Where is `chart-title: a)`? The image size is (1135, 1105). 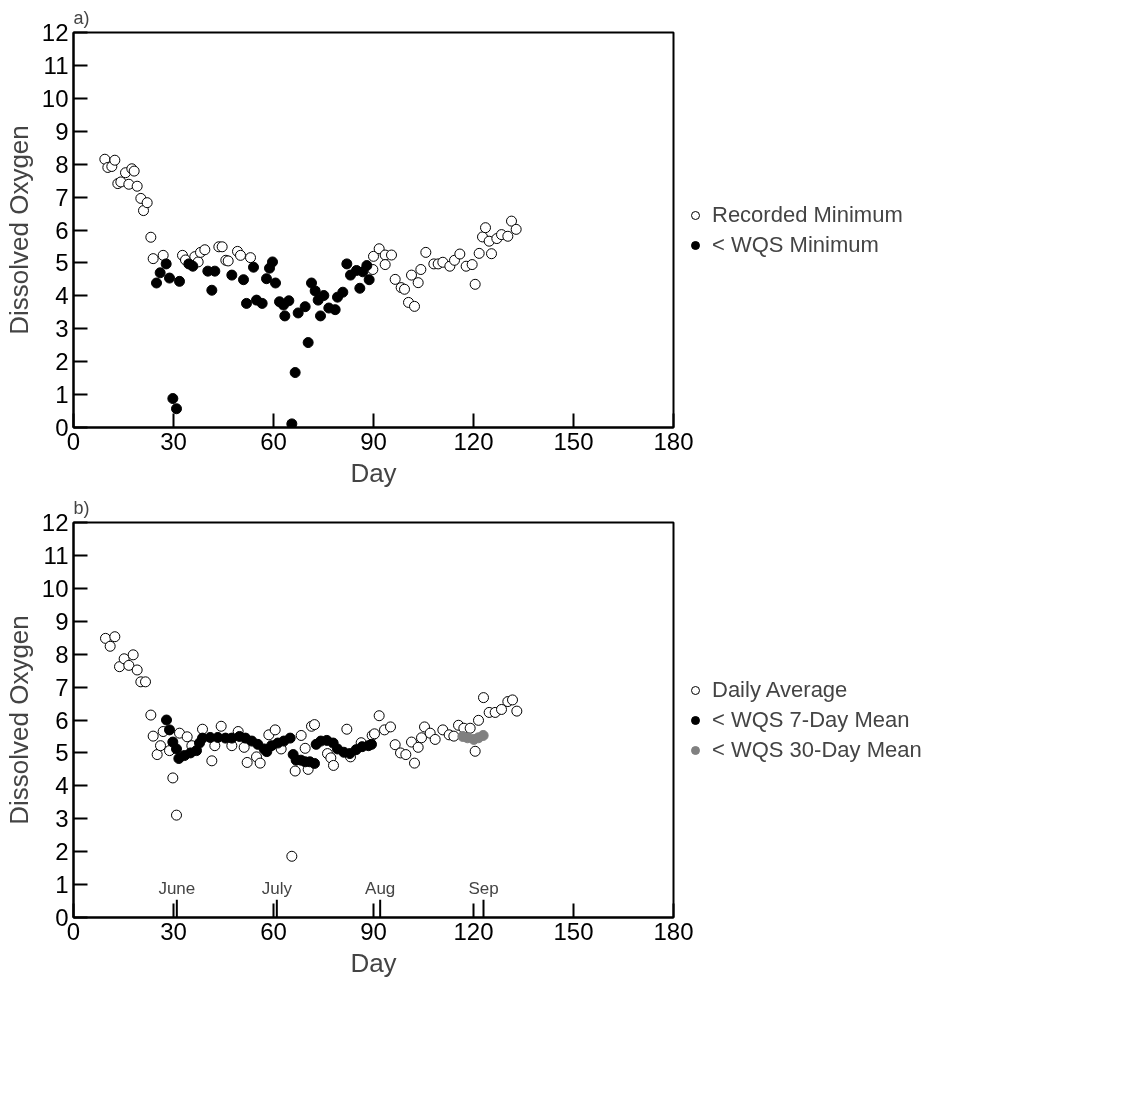
chart-title: a) is located at coordinates (81, 17).